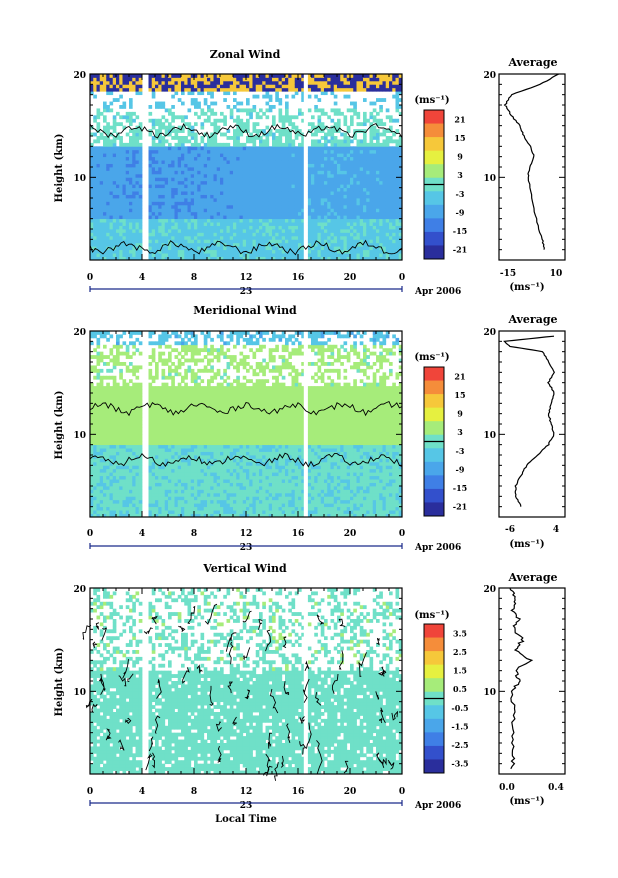 The width and height of the screenshot is (618, 878). I want to click on average-xtick: 0.0, so click(507, 788).